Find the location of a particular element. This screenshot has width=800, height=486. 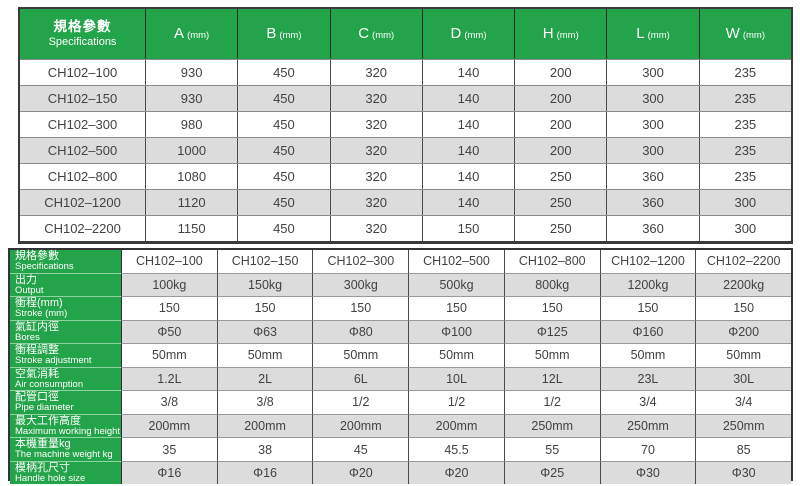

dimension-column-header-b: B (mm) is located at coordinates (284, 34).